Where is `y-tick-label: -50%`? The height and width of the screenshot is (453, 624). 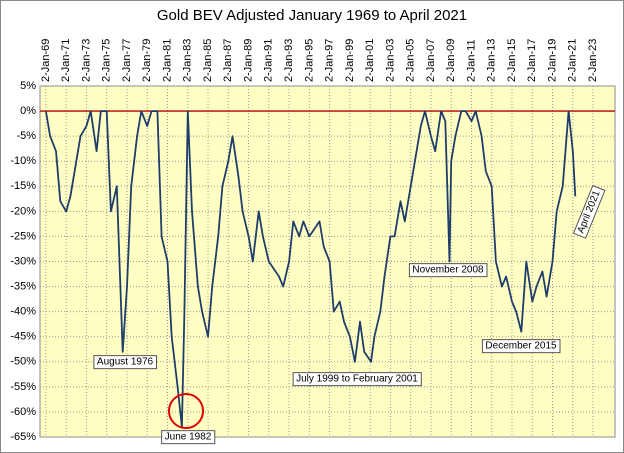
y-tick-label: -50% is located at coordinates (23, 362).